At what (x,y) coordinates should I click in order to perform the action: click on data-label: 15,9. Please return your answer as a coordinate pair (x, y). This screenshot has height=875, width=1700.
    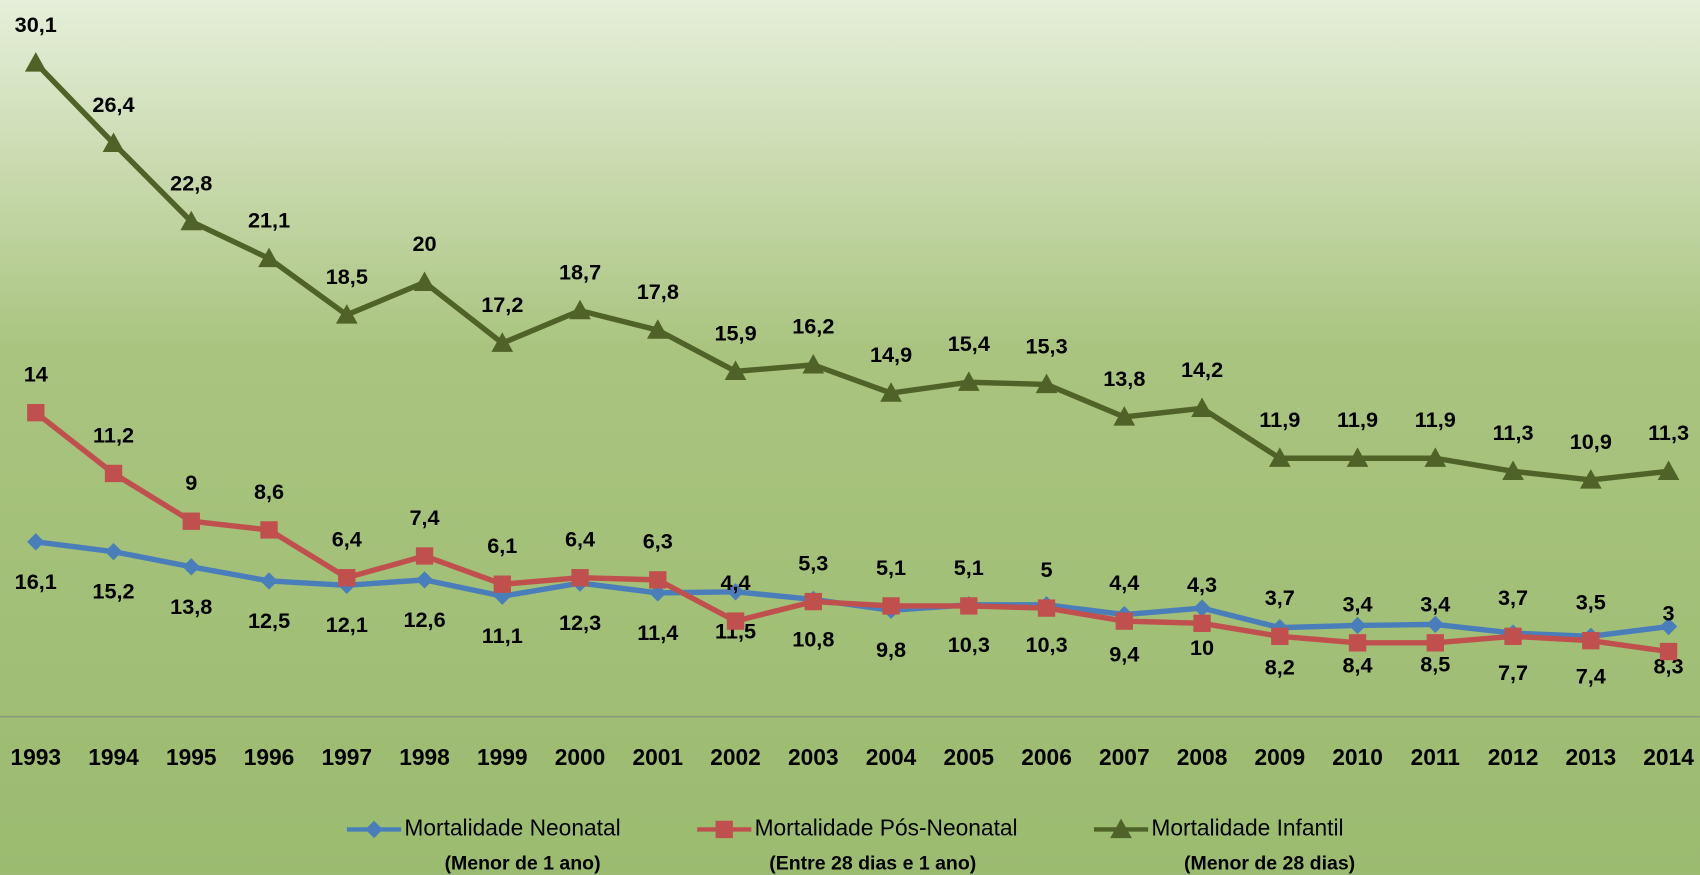
    Looking at the image, I should click on (735, 332).